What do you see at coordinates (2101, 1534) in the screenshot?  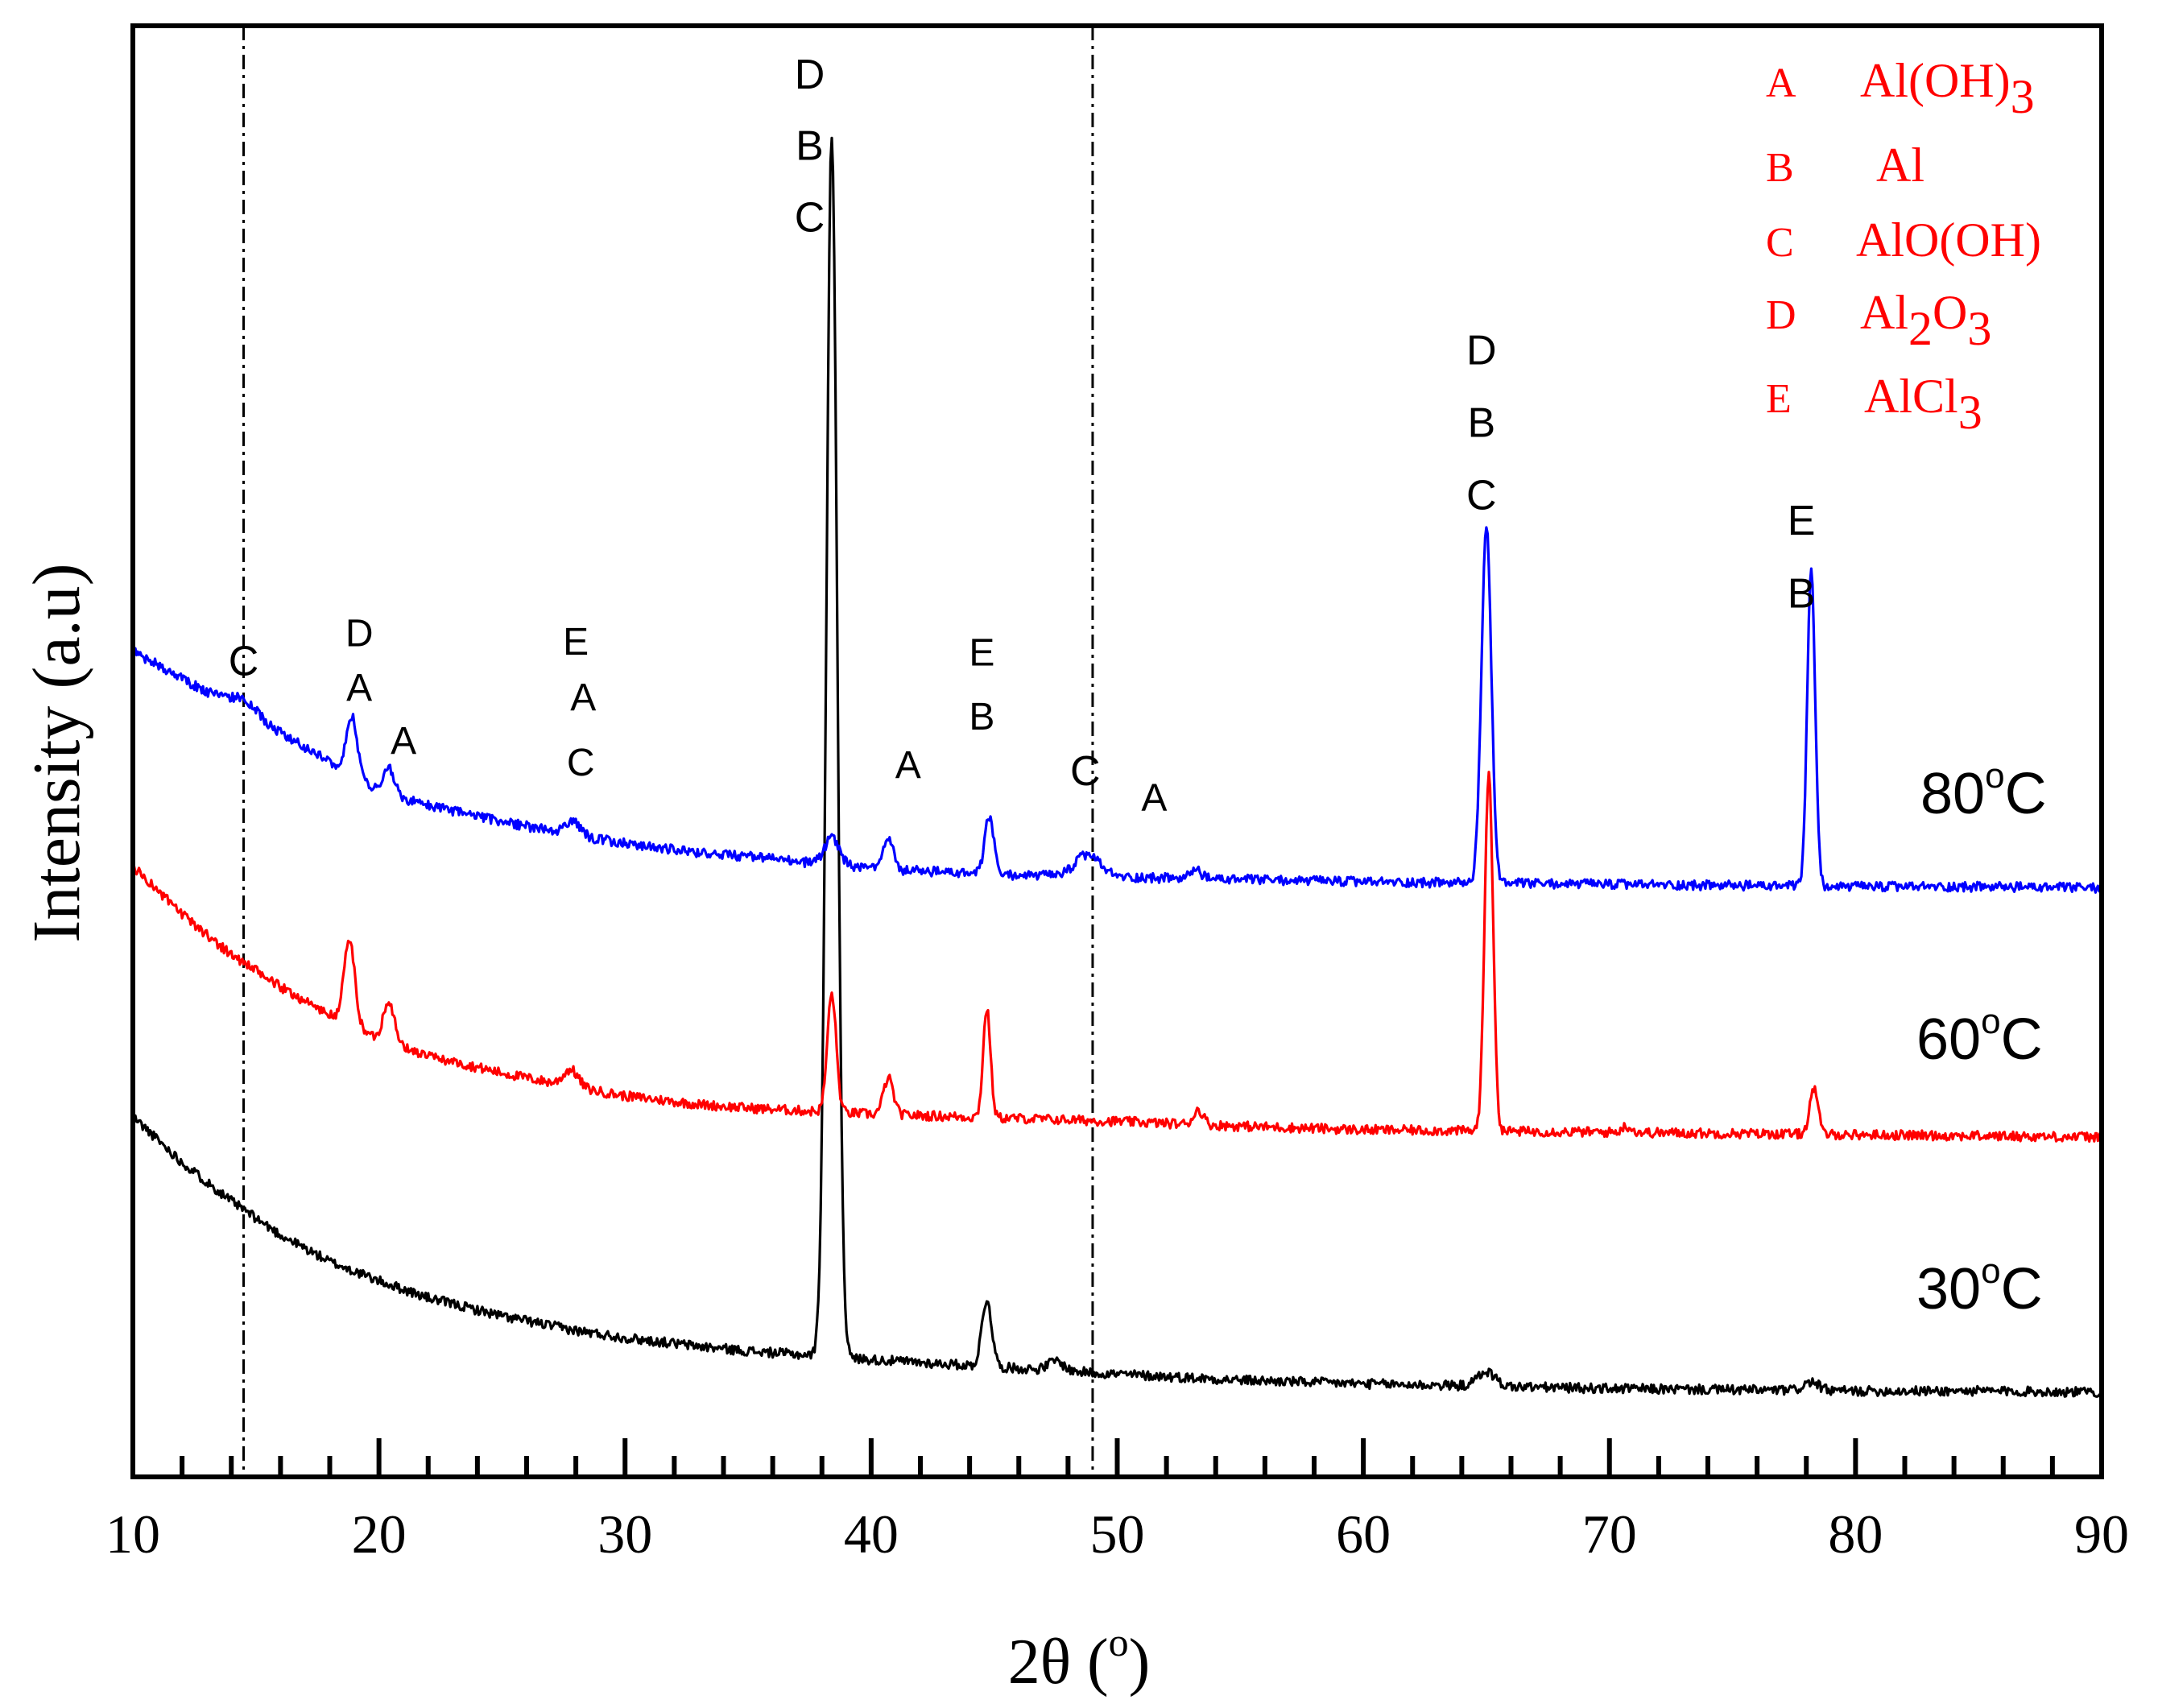 I see `x-tick-label: 90` at bounding box center [2101, 1534].